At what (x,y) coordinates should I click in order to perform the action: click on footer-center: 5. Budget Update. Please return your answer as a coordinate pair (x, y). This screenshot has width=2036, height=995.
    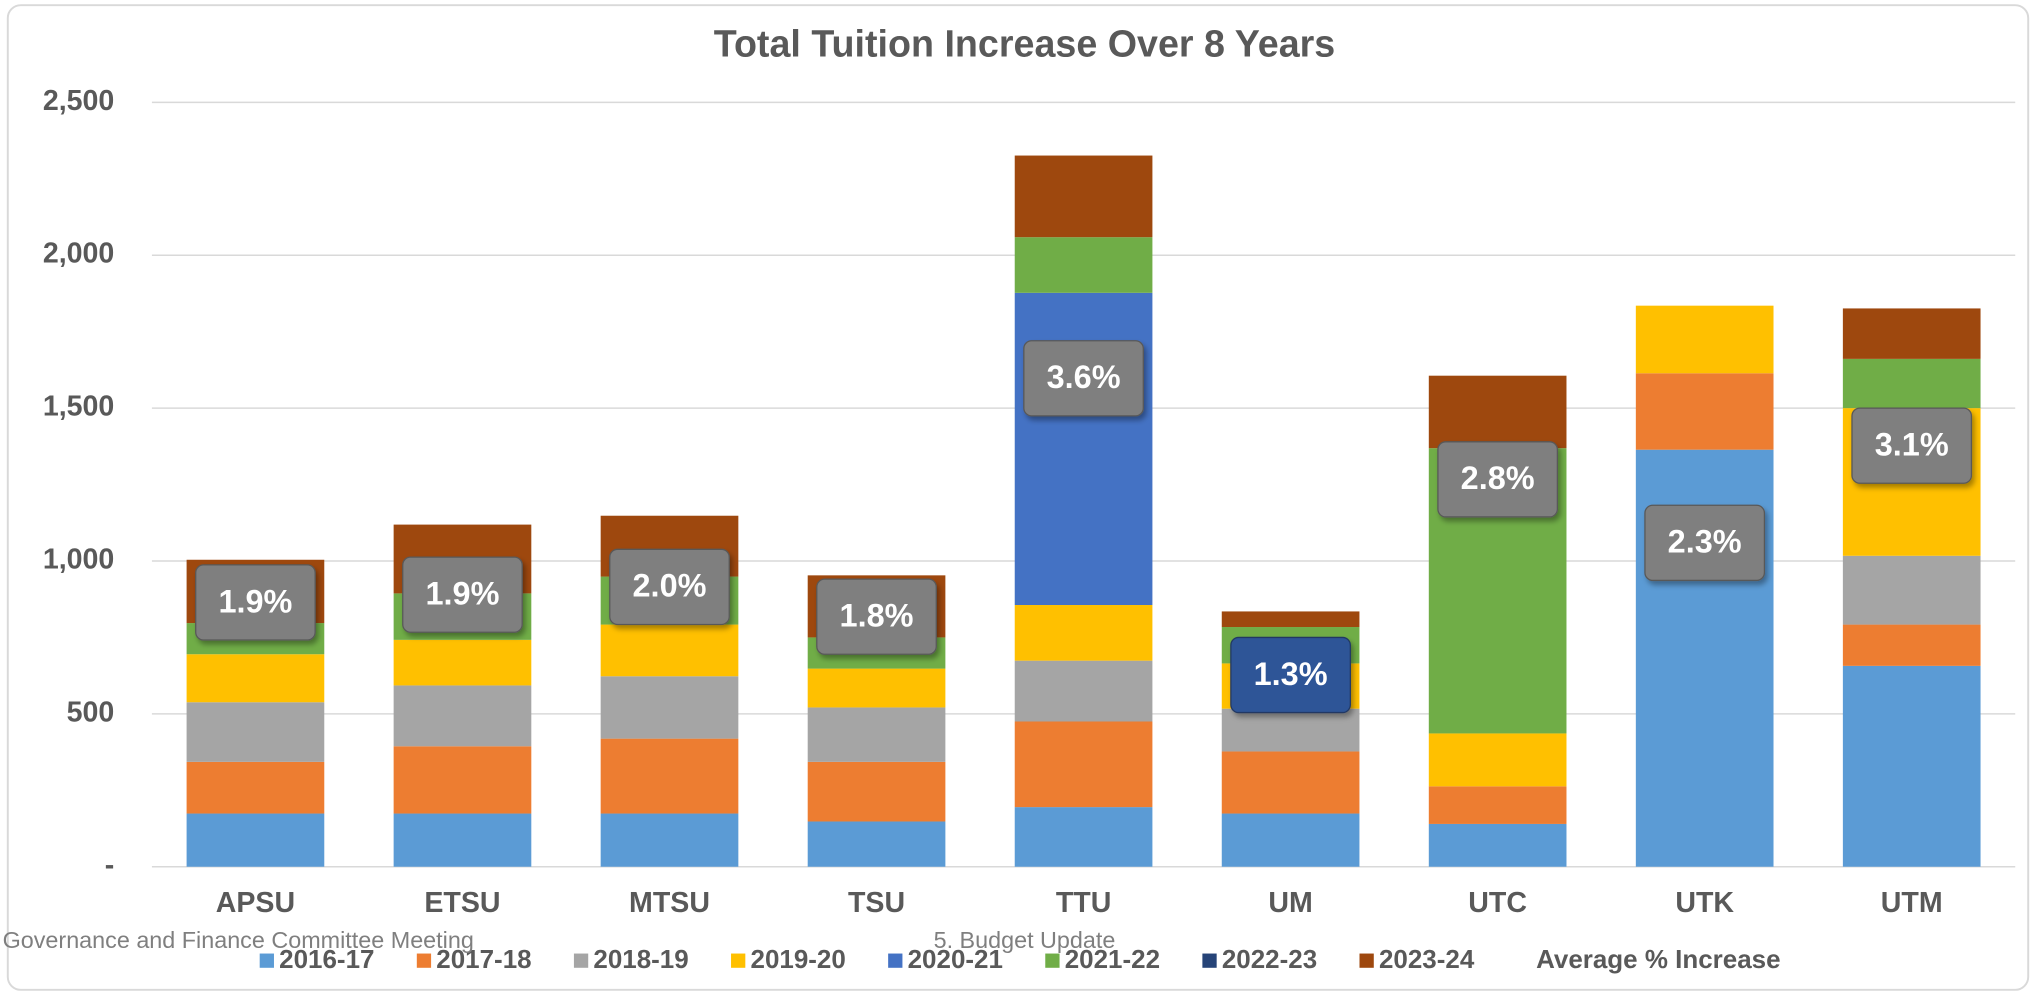
    Looking at the image, I should click on (1025, 940).